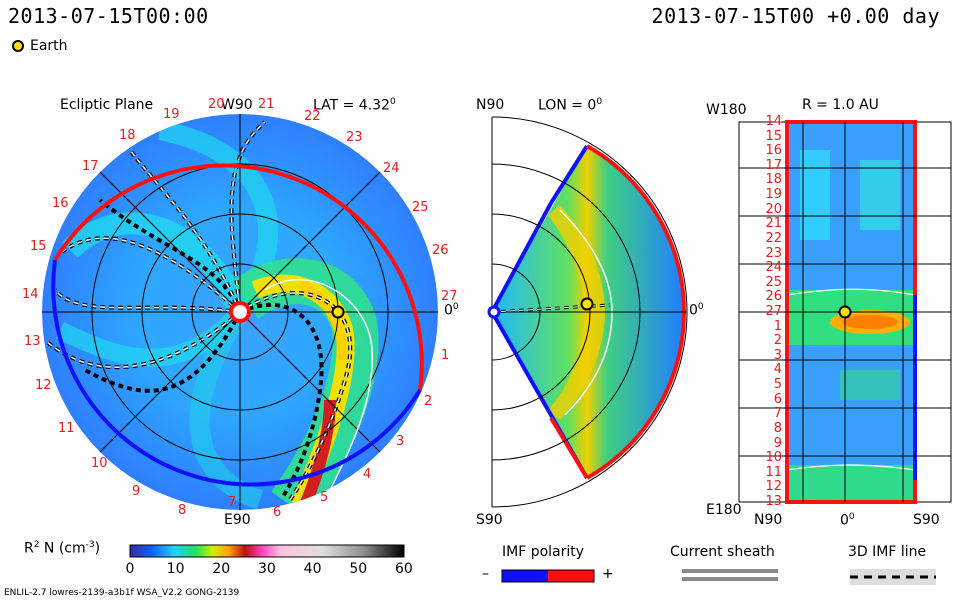 Image resolution: width=960 pixels, height=600 pixels. I want to click on carrington-label: 4, so click(367, 474).